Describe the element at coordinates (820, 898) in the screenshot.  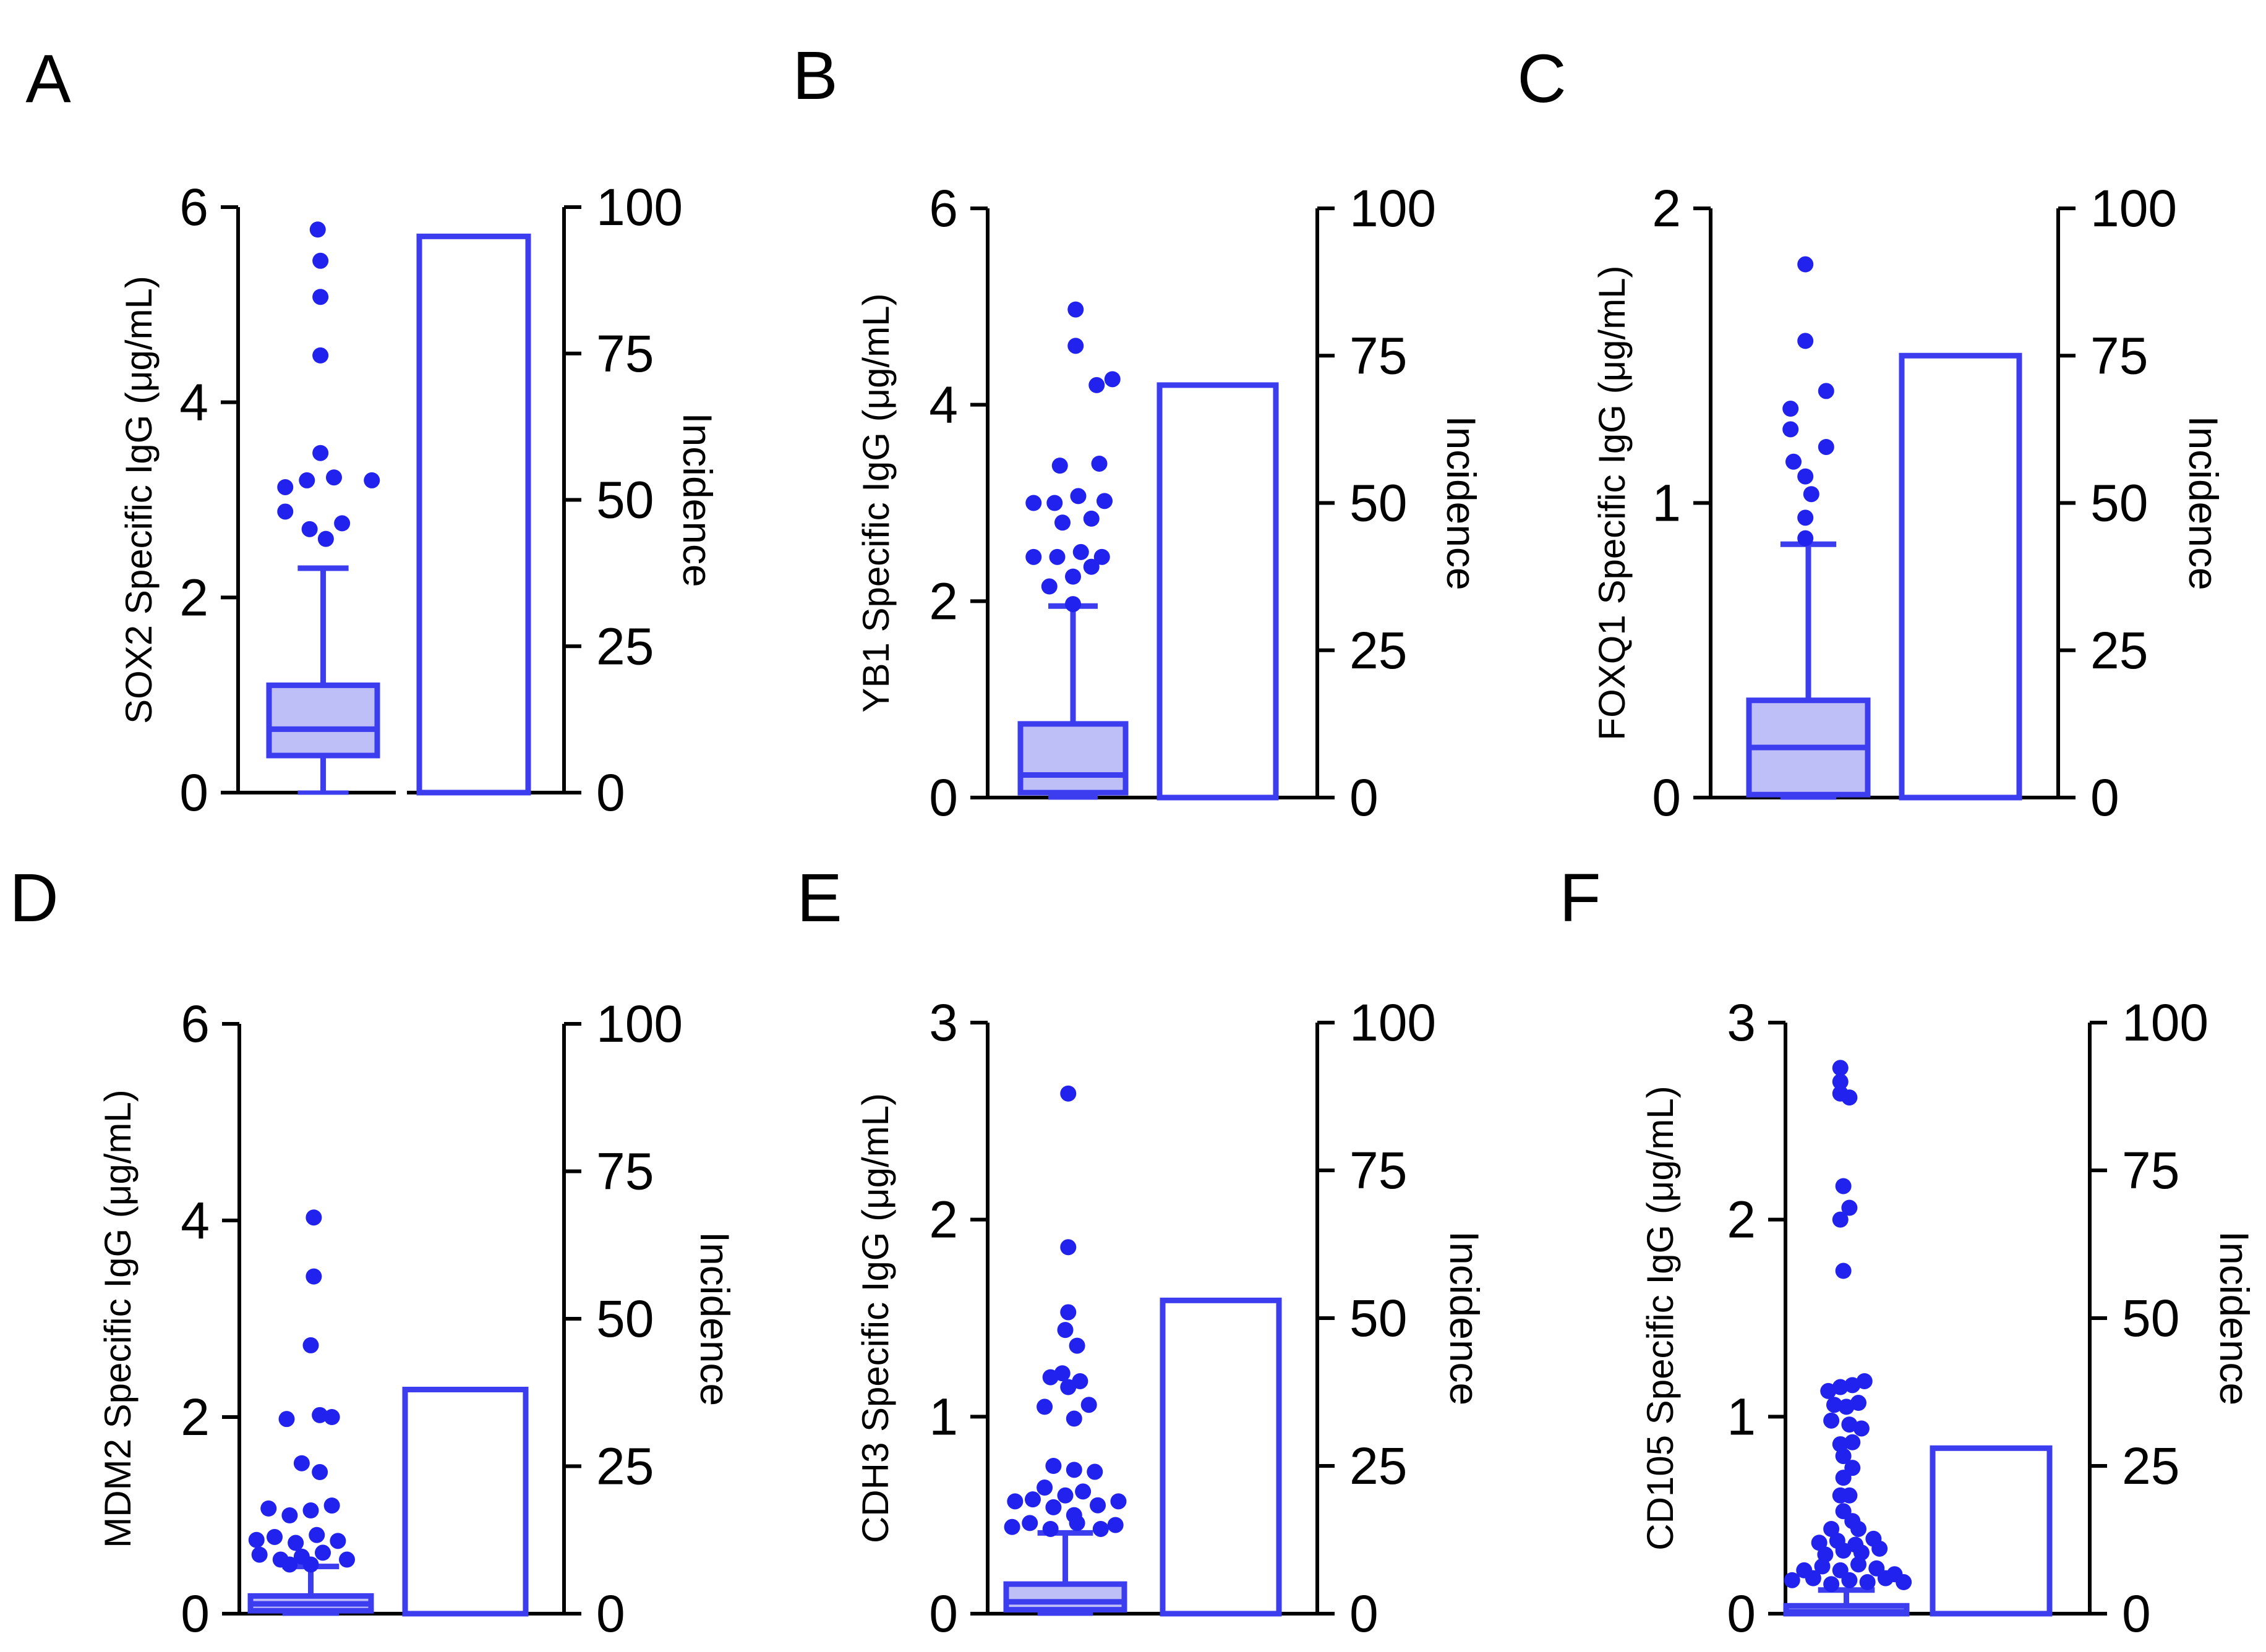
I see `panel-letter-E: E` at that location.